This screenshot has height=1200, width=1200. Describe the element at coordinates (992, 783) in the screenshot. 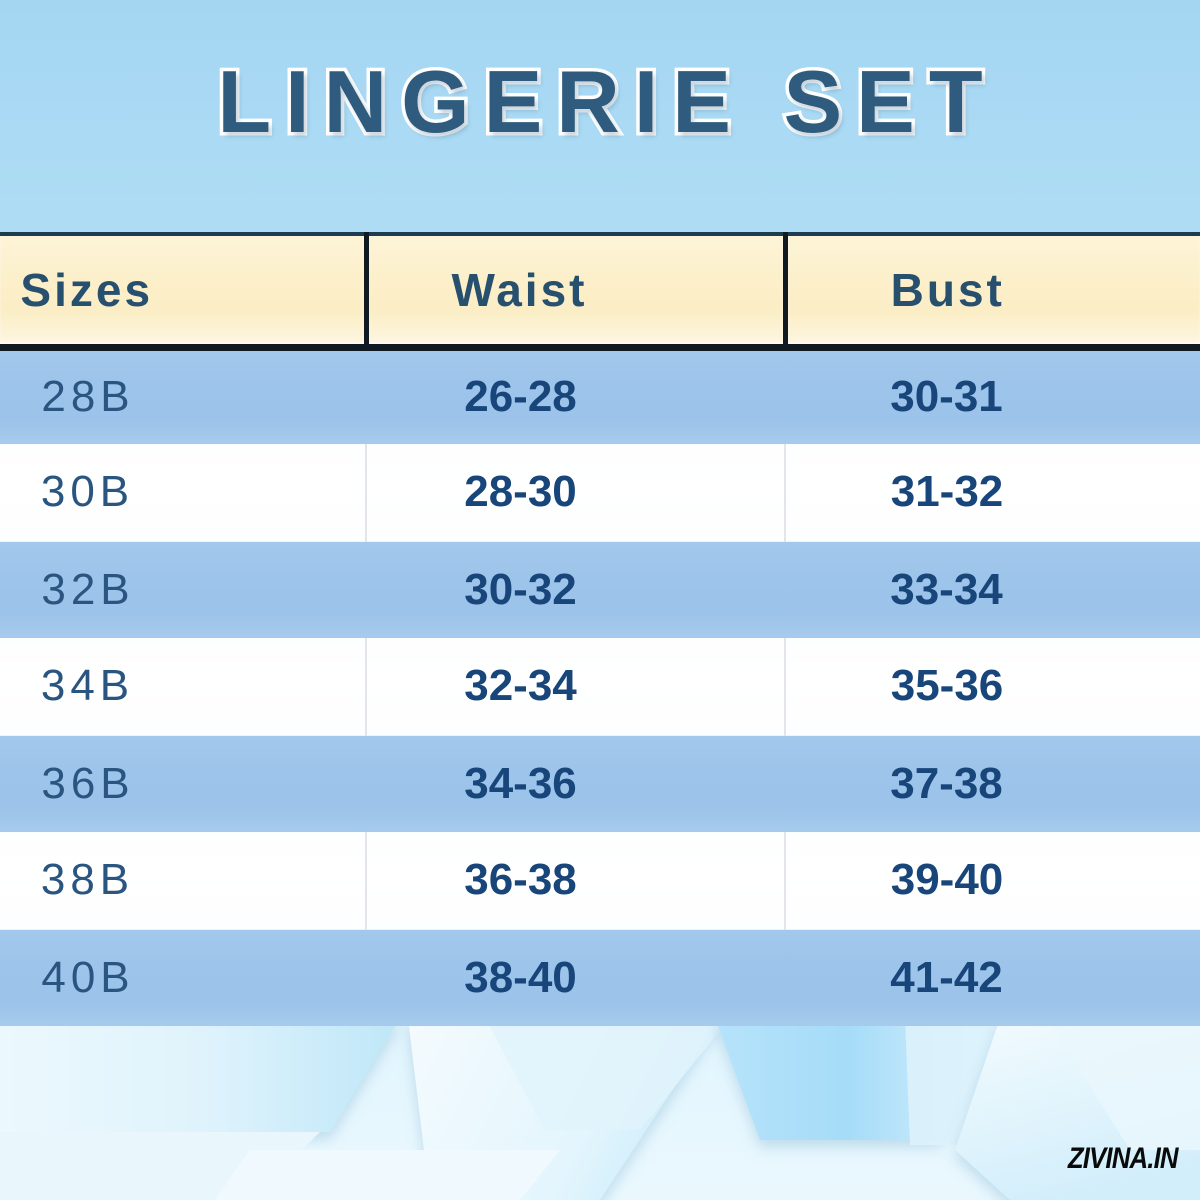

I see `cell-bust: 37-38` at that location.